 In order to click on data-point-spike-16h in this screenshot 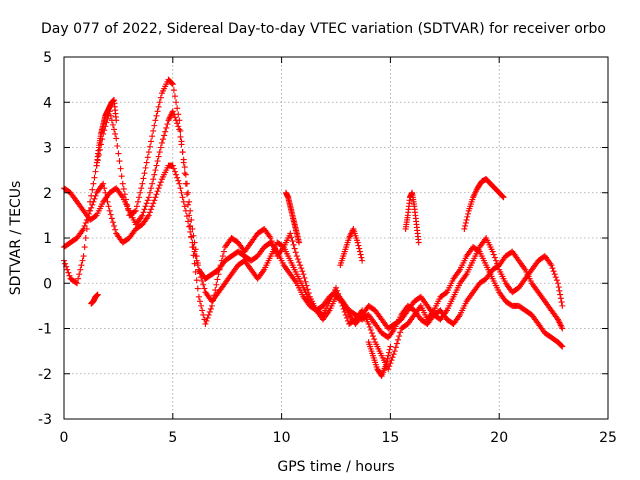, I will do `click(418, 242)`.